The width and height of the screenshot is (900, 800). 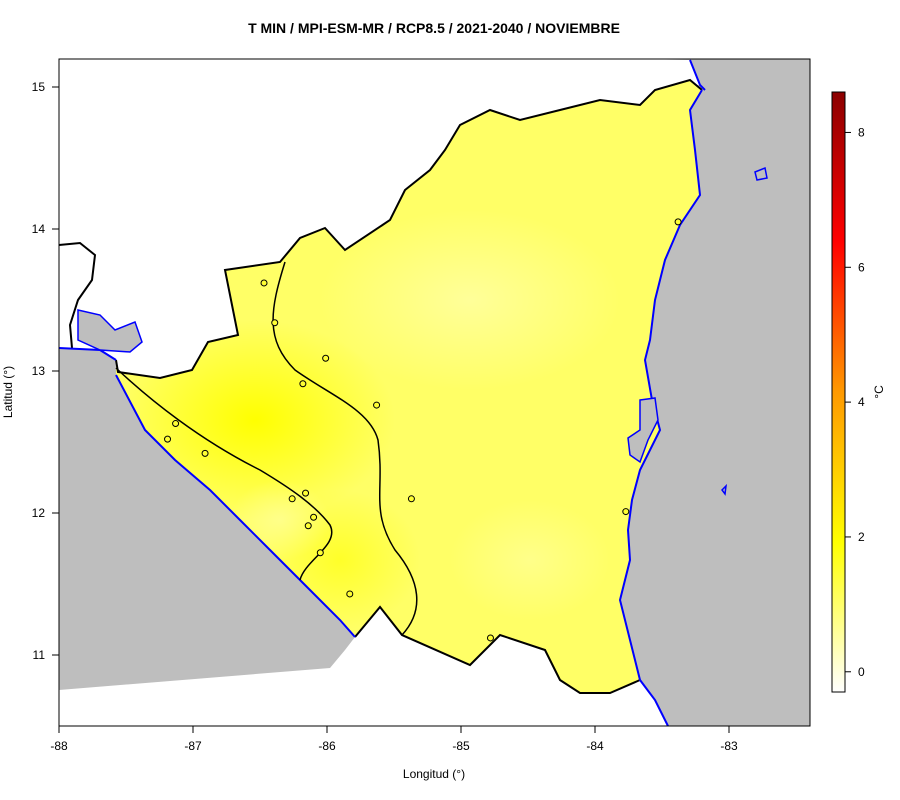 What do you see at coordinates (861, 672) in the screenshot?
I see `colorbar-tick-label: 0` at bounding box center [861, 672].